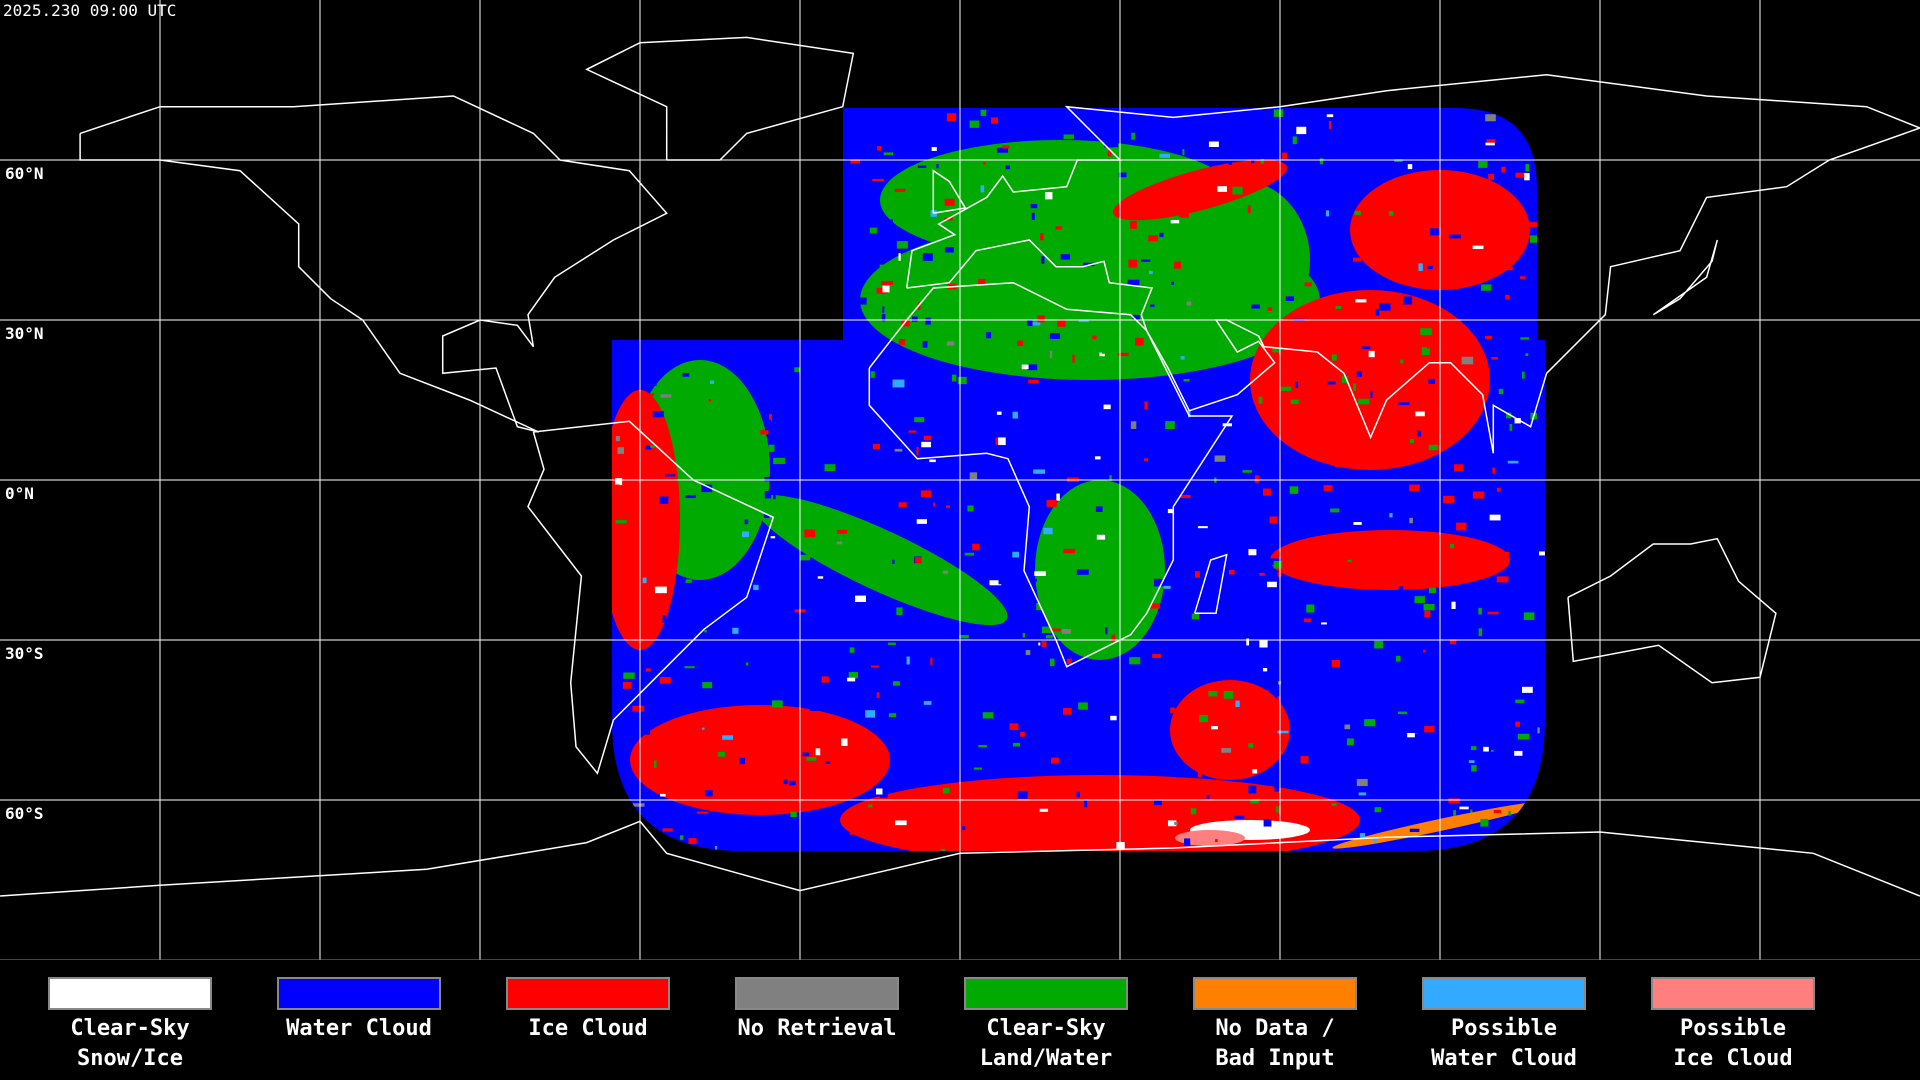 Image resolution: width=1920 pixels, height=1080 pixels. What do you see at coordinates (587, 1028) in the screenshot?
I see `legend-label: Ice Cloud` at bounding box center [587, 1028].